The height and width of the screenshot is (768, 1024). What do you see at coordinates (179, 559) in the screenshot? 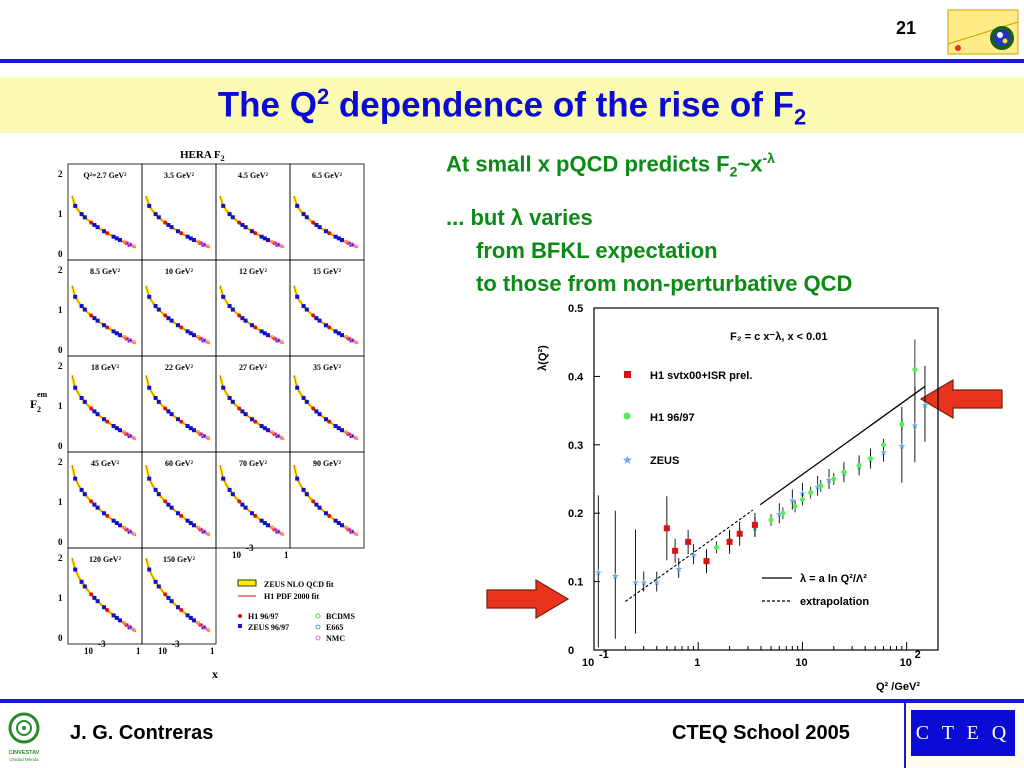
I see `panel-label: 150 GeV²` at bounding box center [179, 559].